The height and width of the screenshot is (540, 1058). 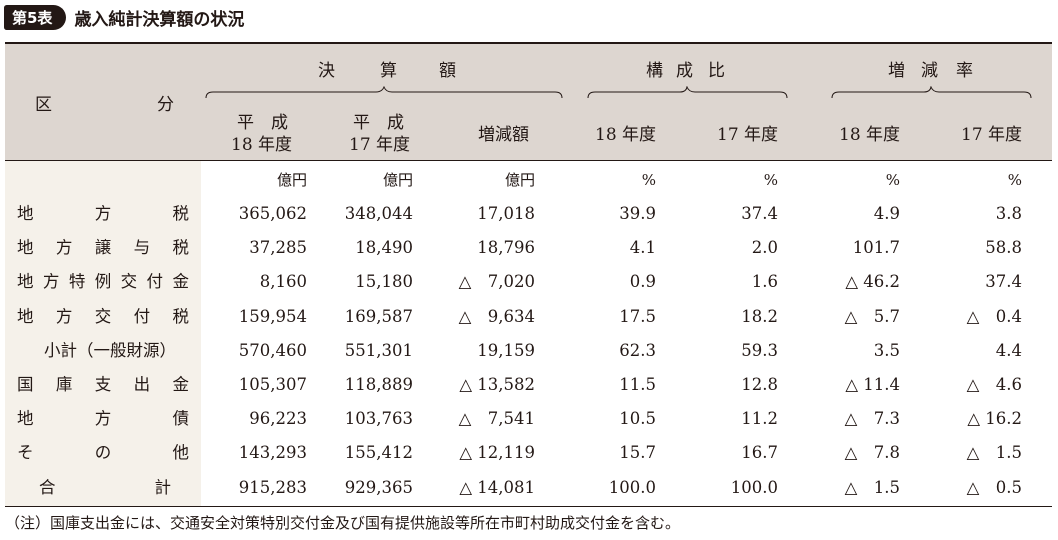 I want to click on header-zougen-17: 17 年度, so click(x=992, y=135).